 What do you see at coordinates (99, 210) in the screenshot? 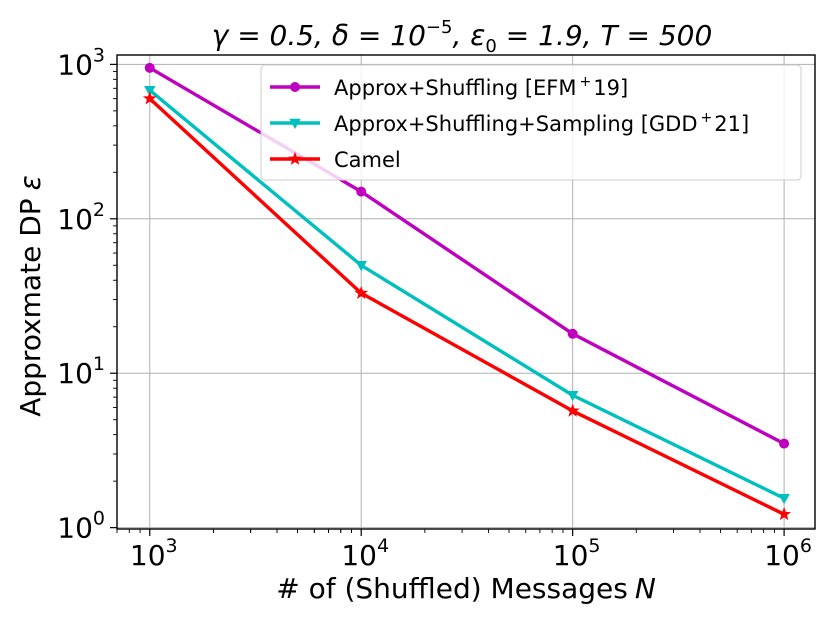
I see `y-tick-label-exp: 2` at bounding box center [99, 210].